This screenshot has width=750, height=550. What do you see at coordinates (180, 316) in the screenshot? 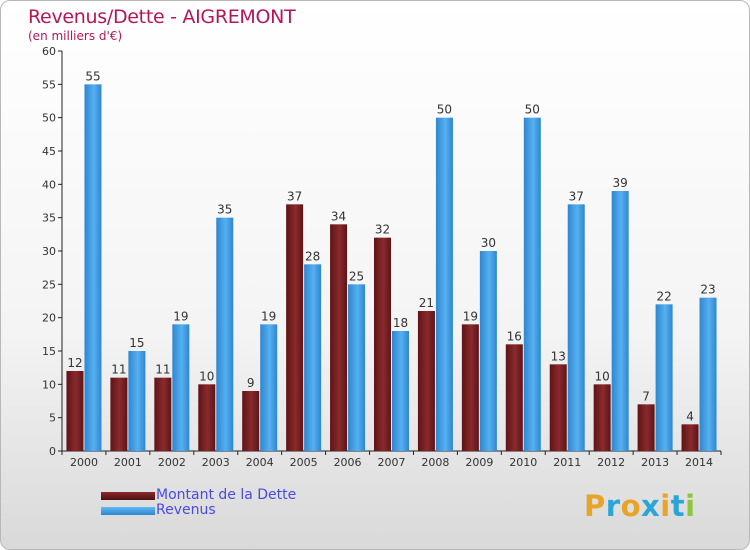
I see `data-label-revenus: 19` at bounding box center [180, 316].